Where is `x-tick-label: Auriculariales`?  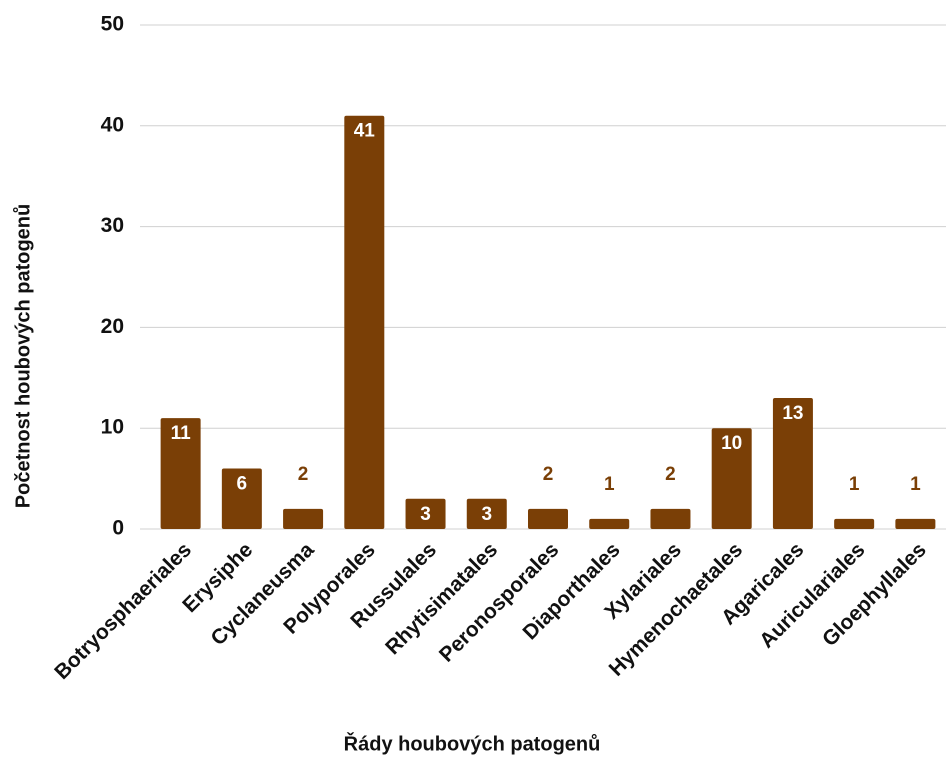 x-tick-label: Auriculariales is located at coordinates (812, 595).